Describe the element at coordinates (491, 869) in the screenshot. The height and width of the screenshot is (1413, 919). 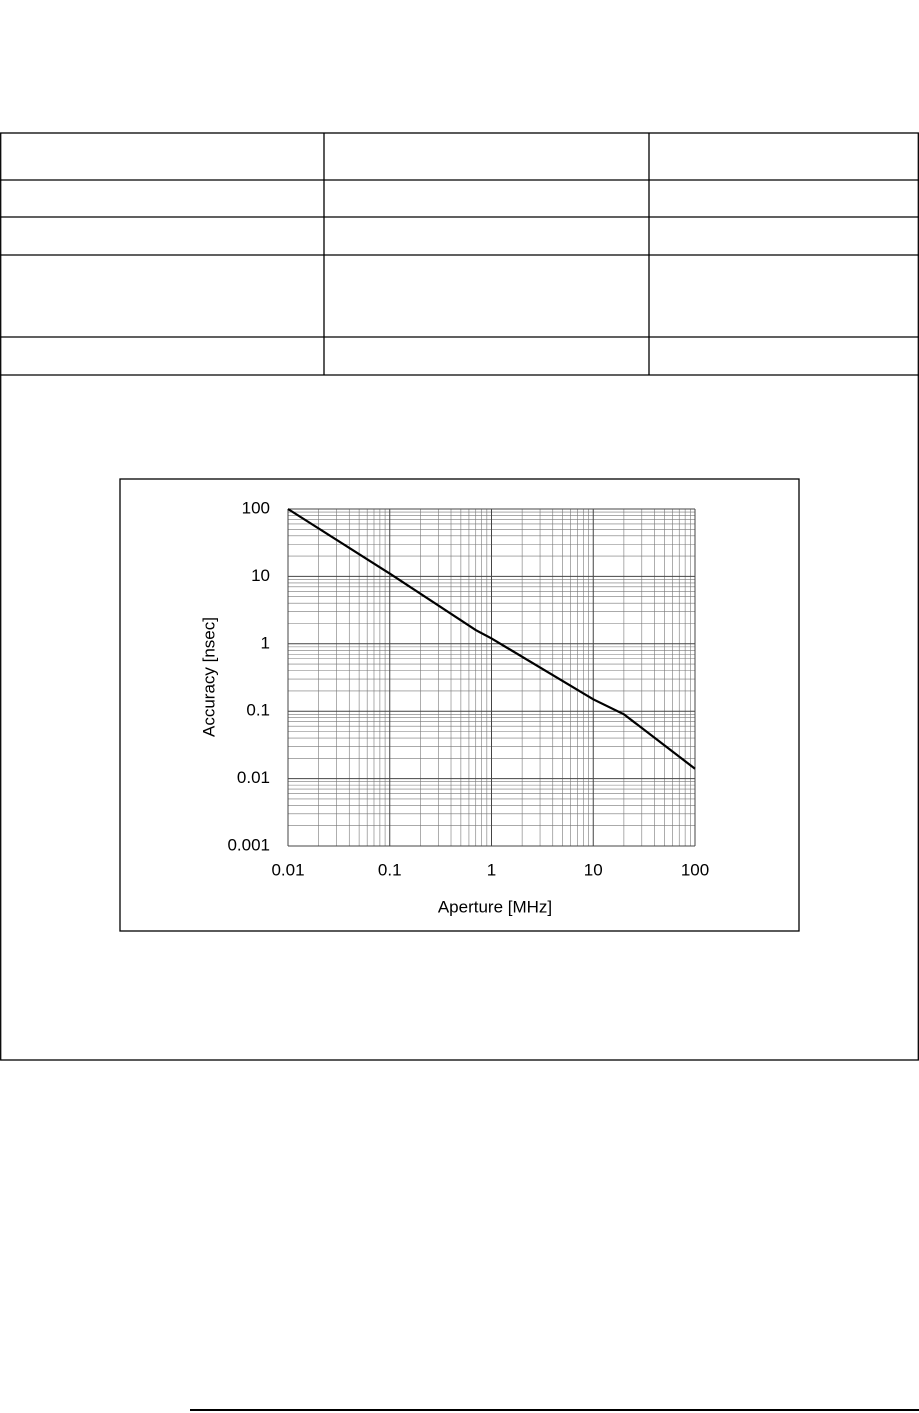
I see `x-tick-label: 1` at that location.